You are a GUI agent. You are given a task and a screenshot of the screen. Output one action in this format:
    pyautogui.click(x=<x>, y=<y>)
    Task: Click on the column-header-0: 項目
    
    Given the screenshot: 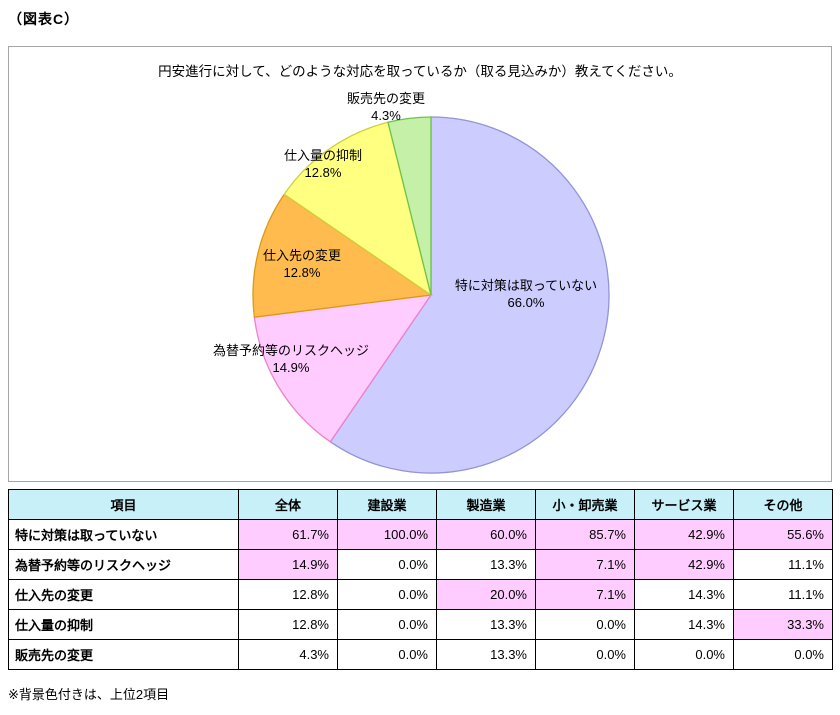 What is the action you would take?
    pyautogui.click(x=123, y=504)
    